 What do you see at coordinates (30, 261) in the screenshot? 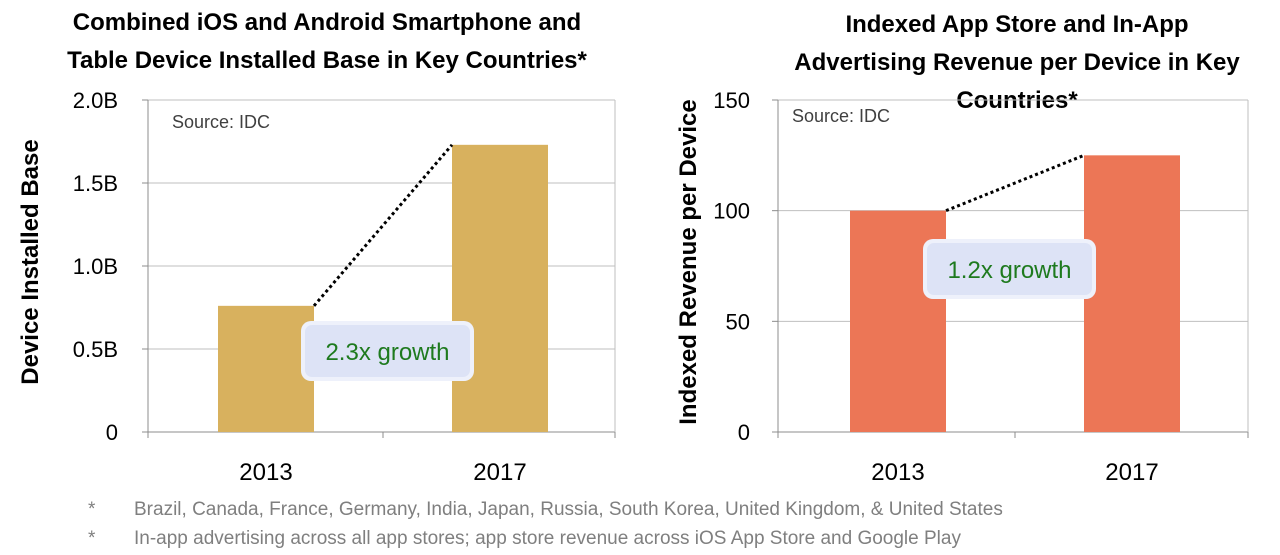
I see `y-axis-label: Device Installed Base` at bounding box center [30, 261].